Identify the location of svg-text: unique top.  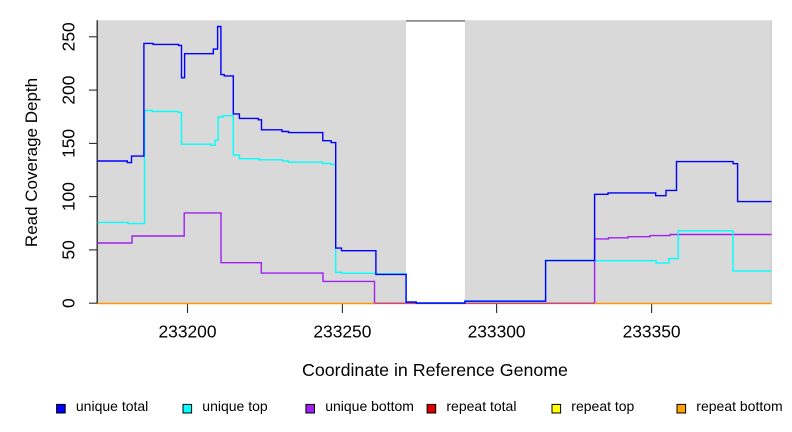
(235, 406).